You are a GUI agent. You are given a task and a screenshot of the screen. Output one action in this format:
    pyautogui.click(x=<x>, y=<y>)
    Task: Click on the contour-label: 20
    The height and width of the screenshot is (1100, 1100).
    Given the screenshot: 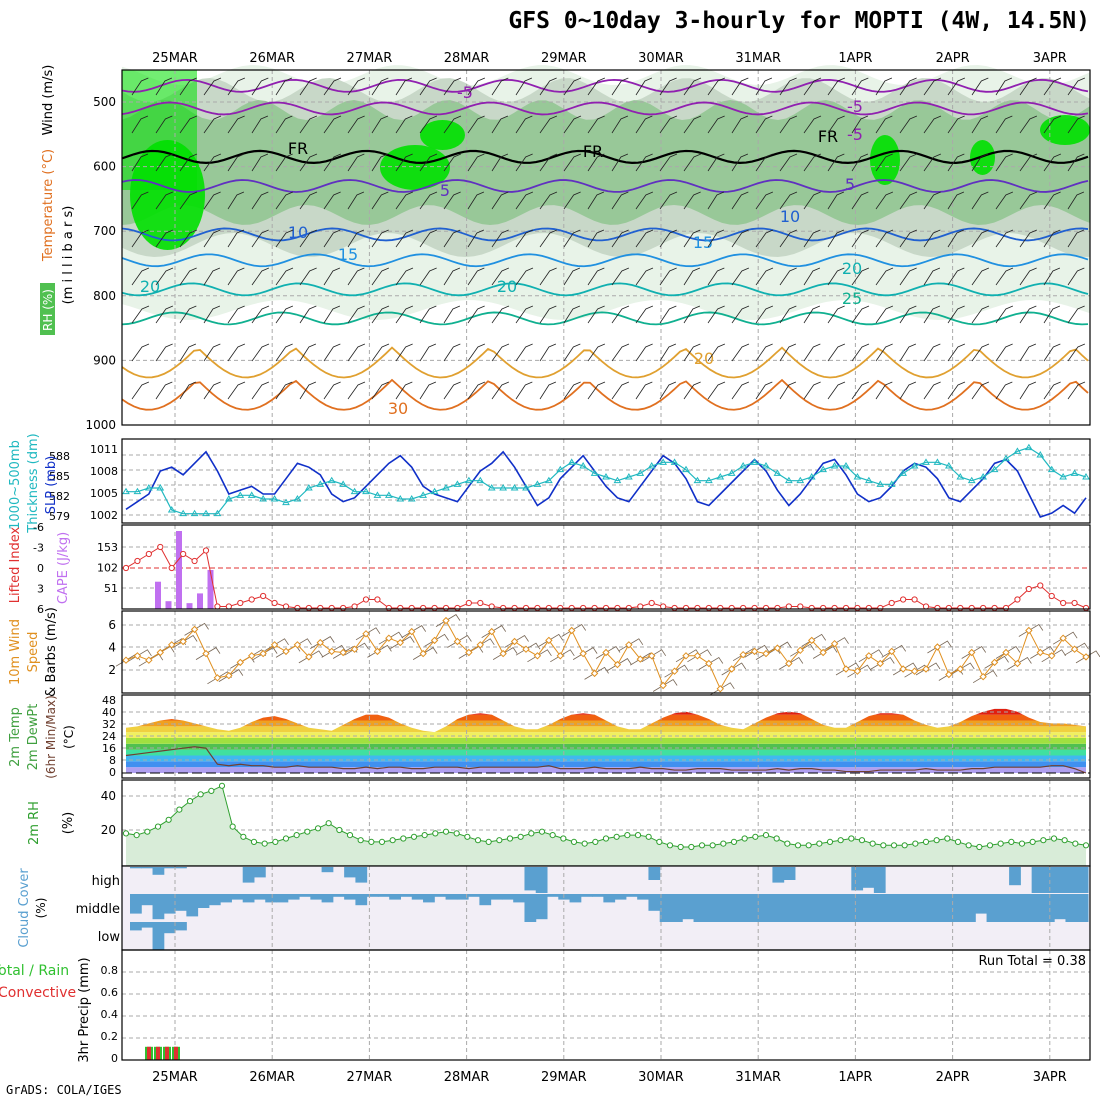 What is the action you would take?
    pyautogui.click(x=704, y=358)
    